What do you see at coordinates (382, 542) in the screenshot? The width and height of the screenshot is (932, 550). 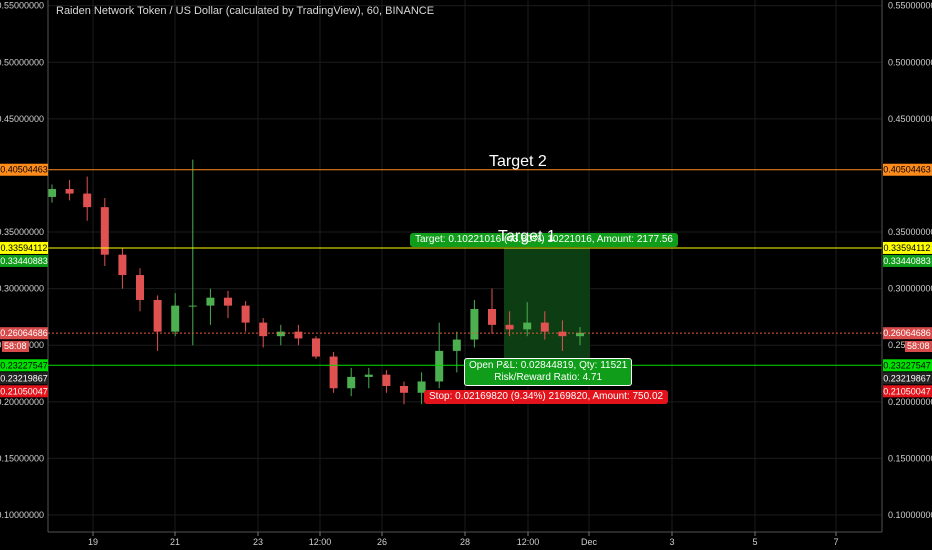 I see `x-tick-label: 26` at bounding box center [382, 542].